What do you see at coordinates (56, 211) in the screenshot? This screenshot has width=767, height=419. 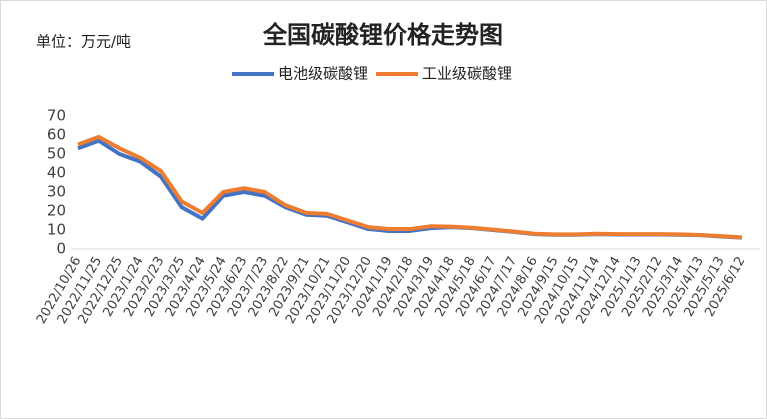 I see `y-tick-label: 20` at bounding box center [56, 211].